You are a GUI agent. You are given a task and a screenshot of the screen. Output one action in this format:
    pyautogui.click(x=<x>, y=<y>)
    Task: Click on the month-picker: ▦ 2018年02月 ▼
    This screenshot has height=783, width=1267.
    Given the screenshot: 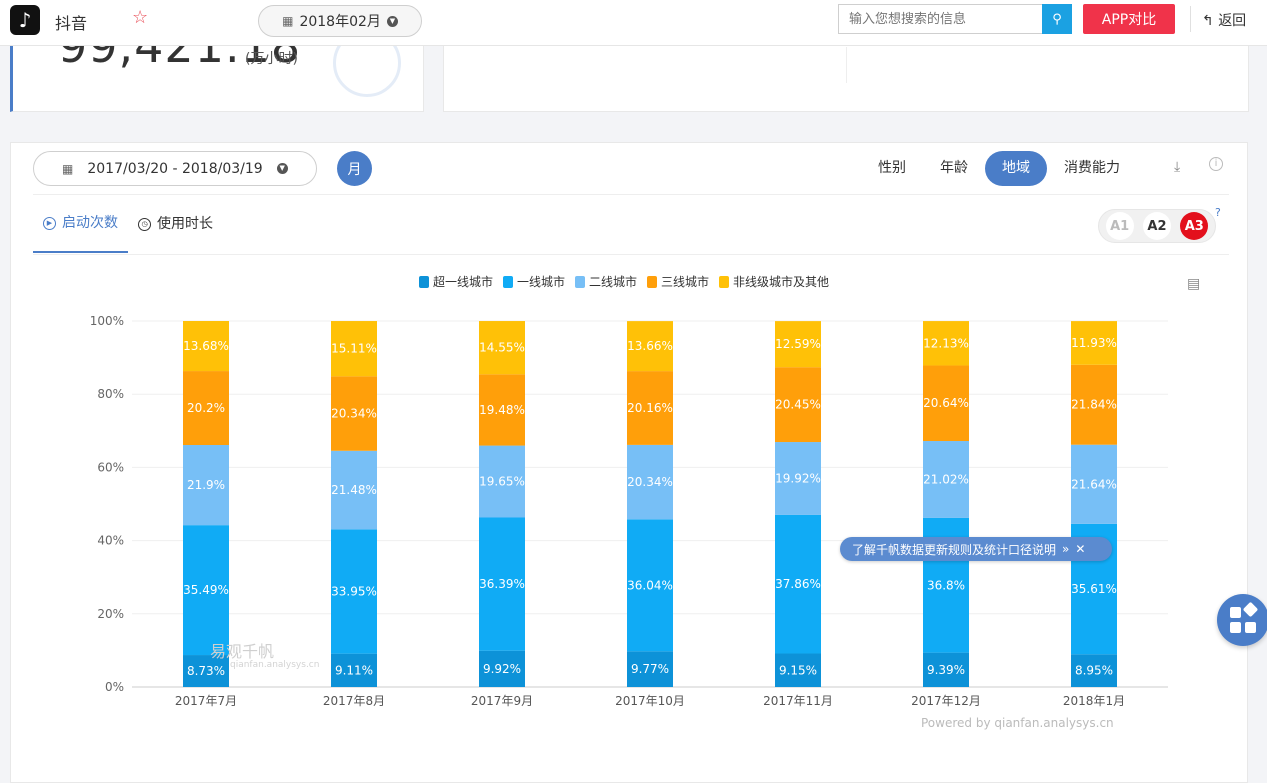 What is the action you would take?
    pyautogui.click(x=340, y=21)
    